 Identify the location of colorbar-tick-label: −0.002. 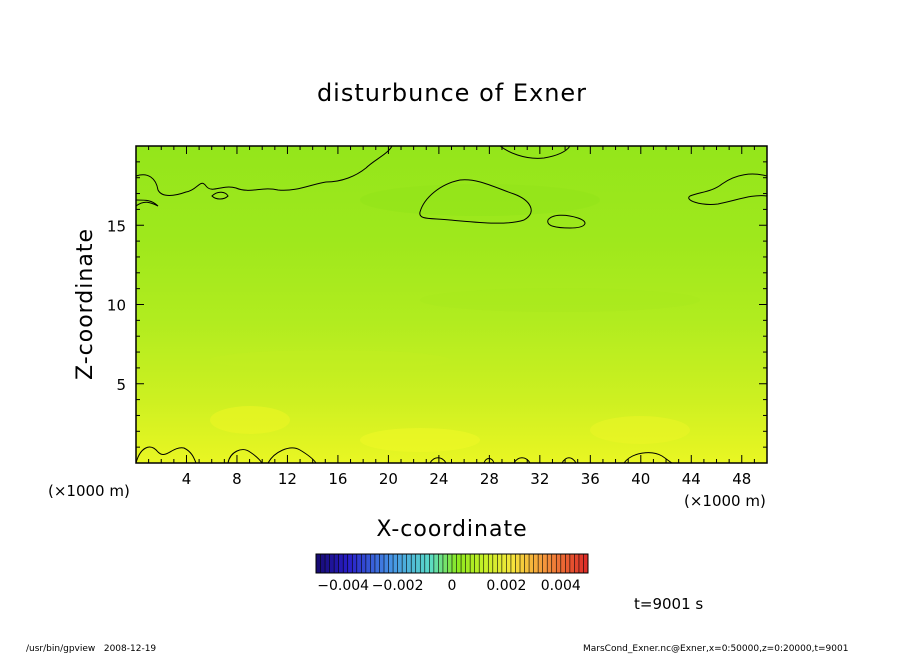
(398, 586).